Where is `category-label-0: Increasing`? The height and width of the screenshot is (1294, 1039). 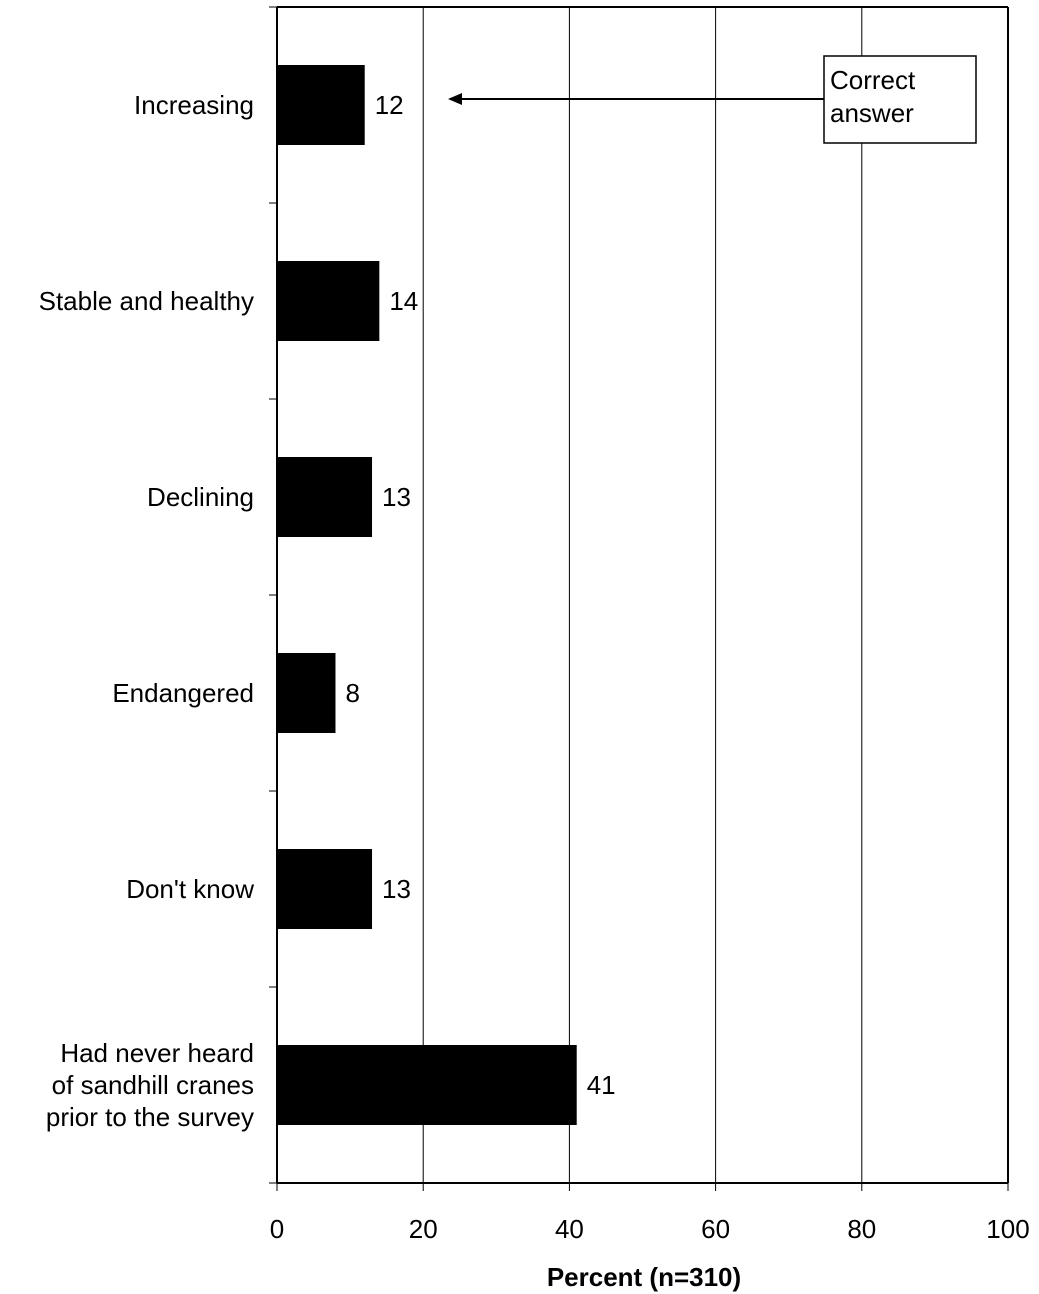
category-label-0: Increasing is located at coordinates (194, 105).